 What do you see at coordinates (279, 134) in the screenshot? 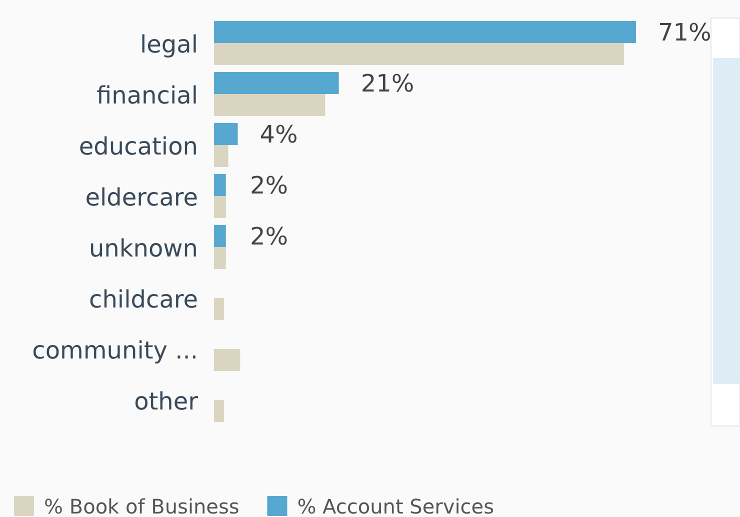
I see `data-label: 4%` at bounding box center [279, 134].